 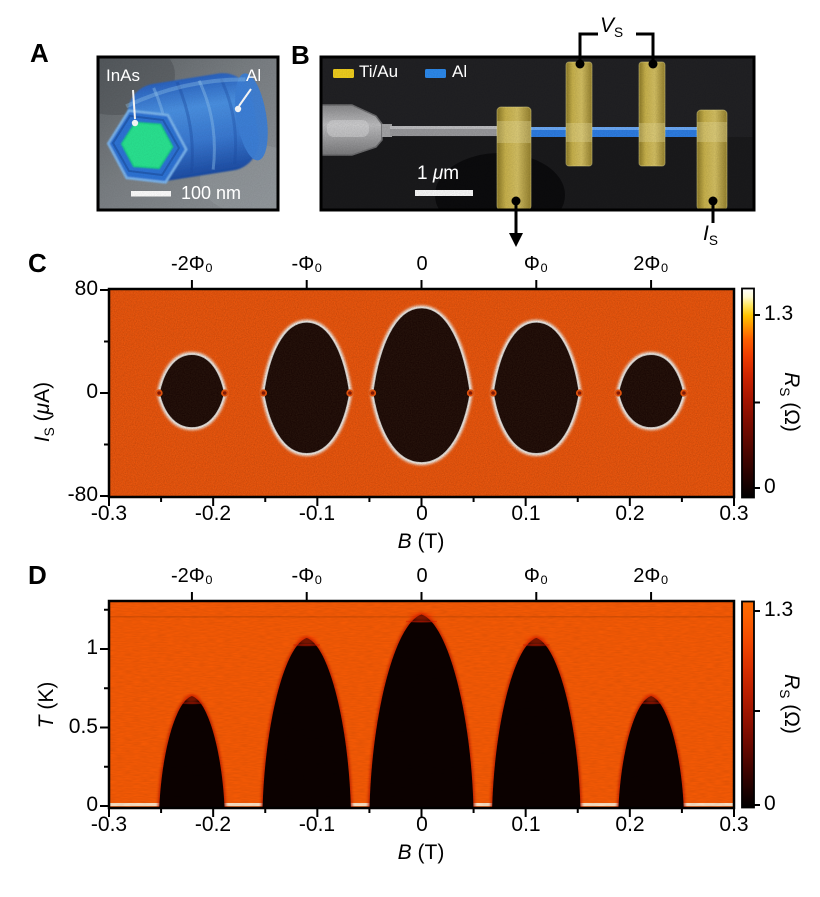 I want to click on c-cbar-tick-max: 1.3, so click(x=779, y=313).